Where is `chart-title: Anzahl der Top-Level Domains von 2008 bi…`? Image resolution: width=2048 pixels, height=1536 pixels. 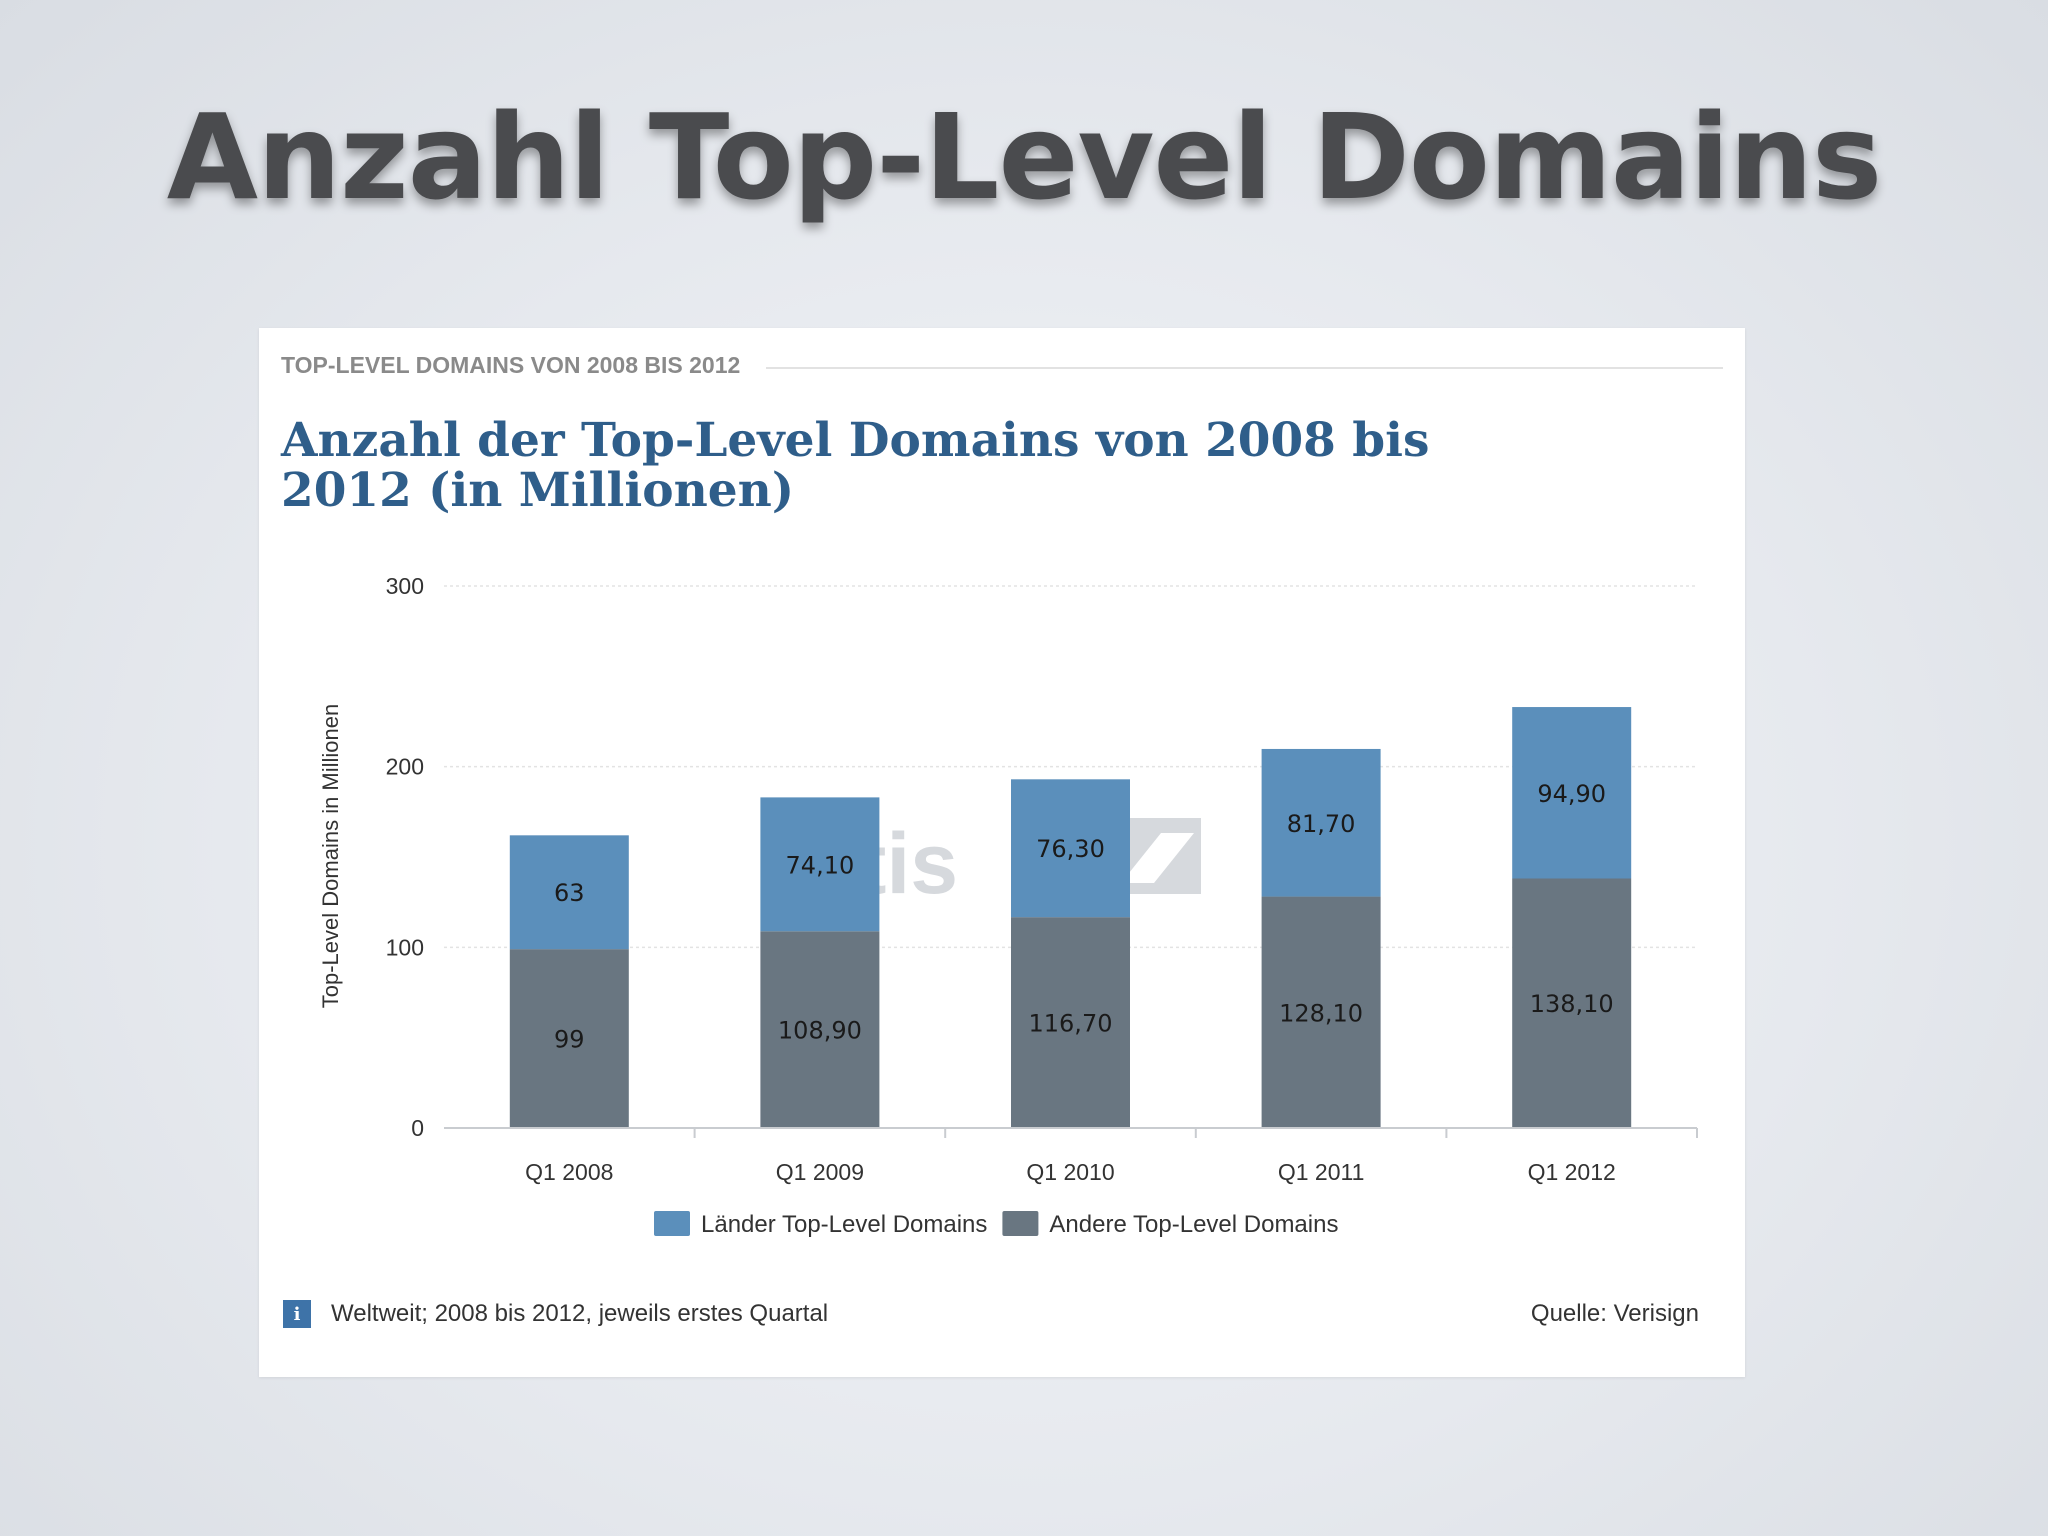 chart-title: Anzahl der Top-Level Domains von 2008 bi… is located at coordinates (855, 465).